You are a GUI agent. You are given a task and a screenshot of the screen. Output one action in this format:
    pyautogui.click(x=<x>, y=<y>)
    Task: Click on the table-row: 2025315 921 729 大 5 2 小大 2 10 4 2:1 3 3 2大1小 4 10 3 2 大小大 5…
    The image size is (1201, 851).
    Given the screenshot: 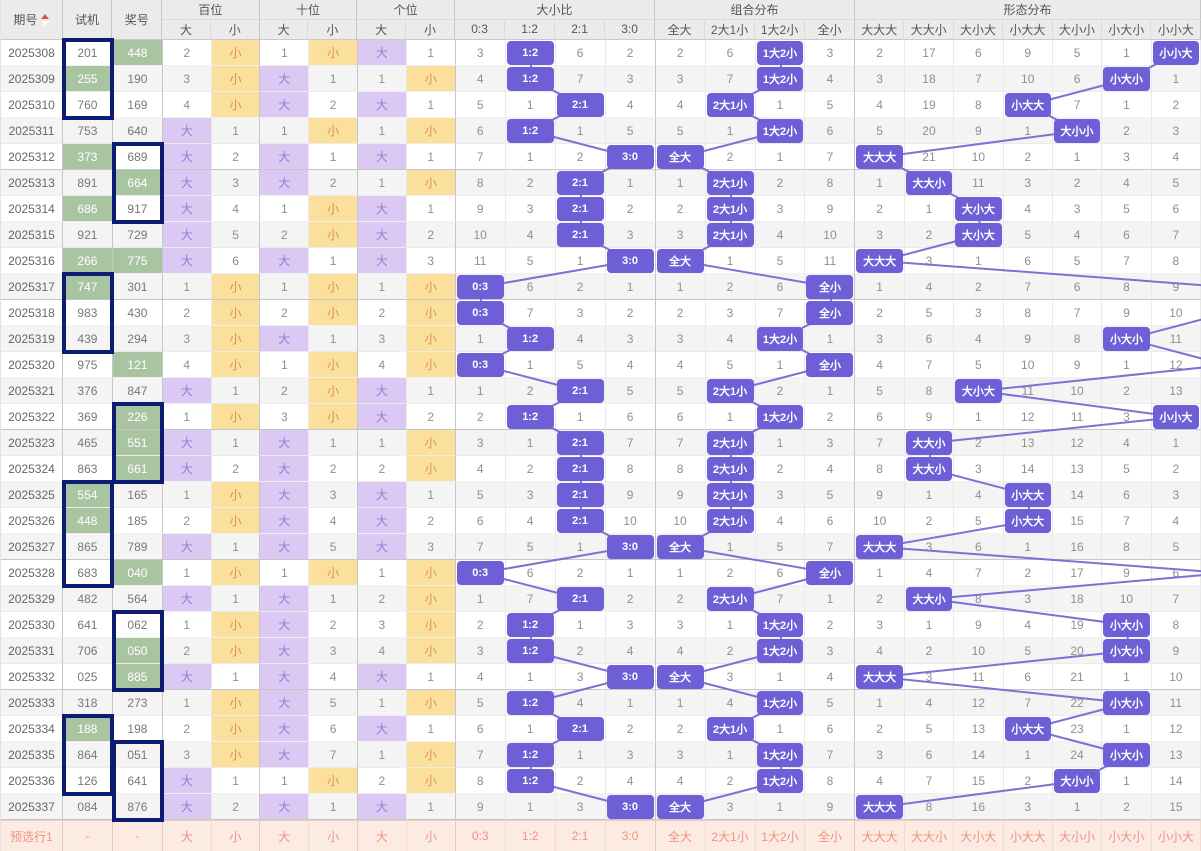 What is the action you would take?
    pyautogui.click(x=601, y=235)
    